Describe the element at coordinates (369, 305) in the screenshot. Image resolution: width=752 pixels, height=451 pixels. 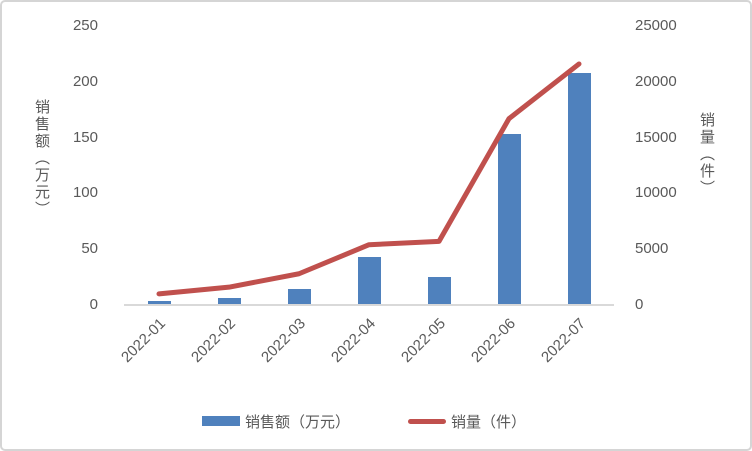
I see `x-axis-line` at that location.